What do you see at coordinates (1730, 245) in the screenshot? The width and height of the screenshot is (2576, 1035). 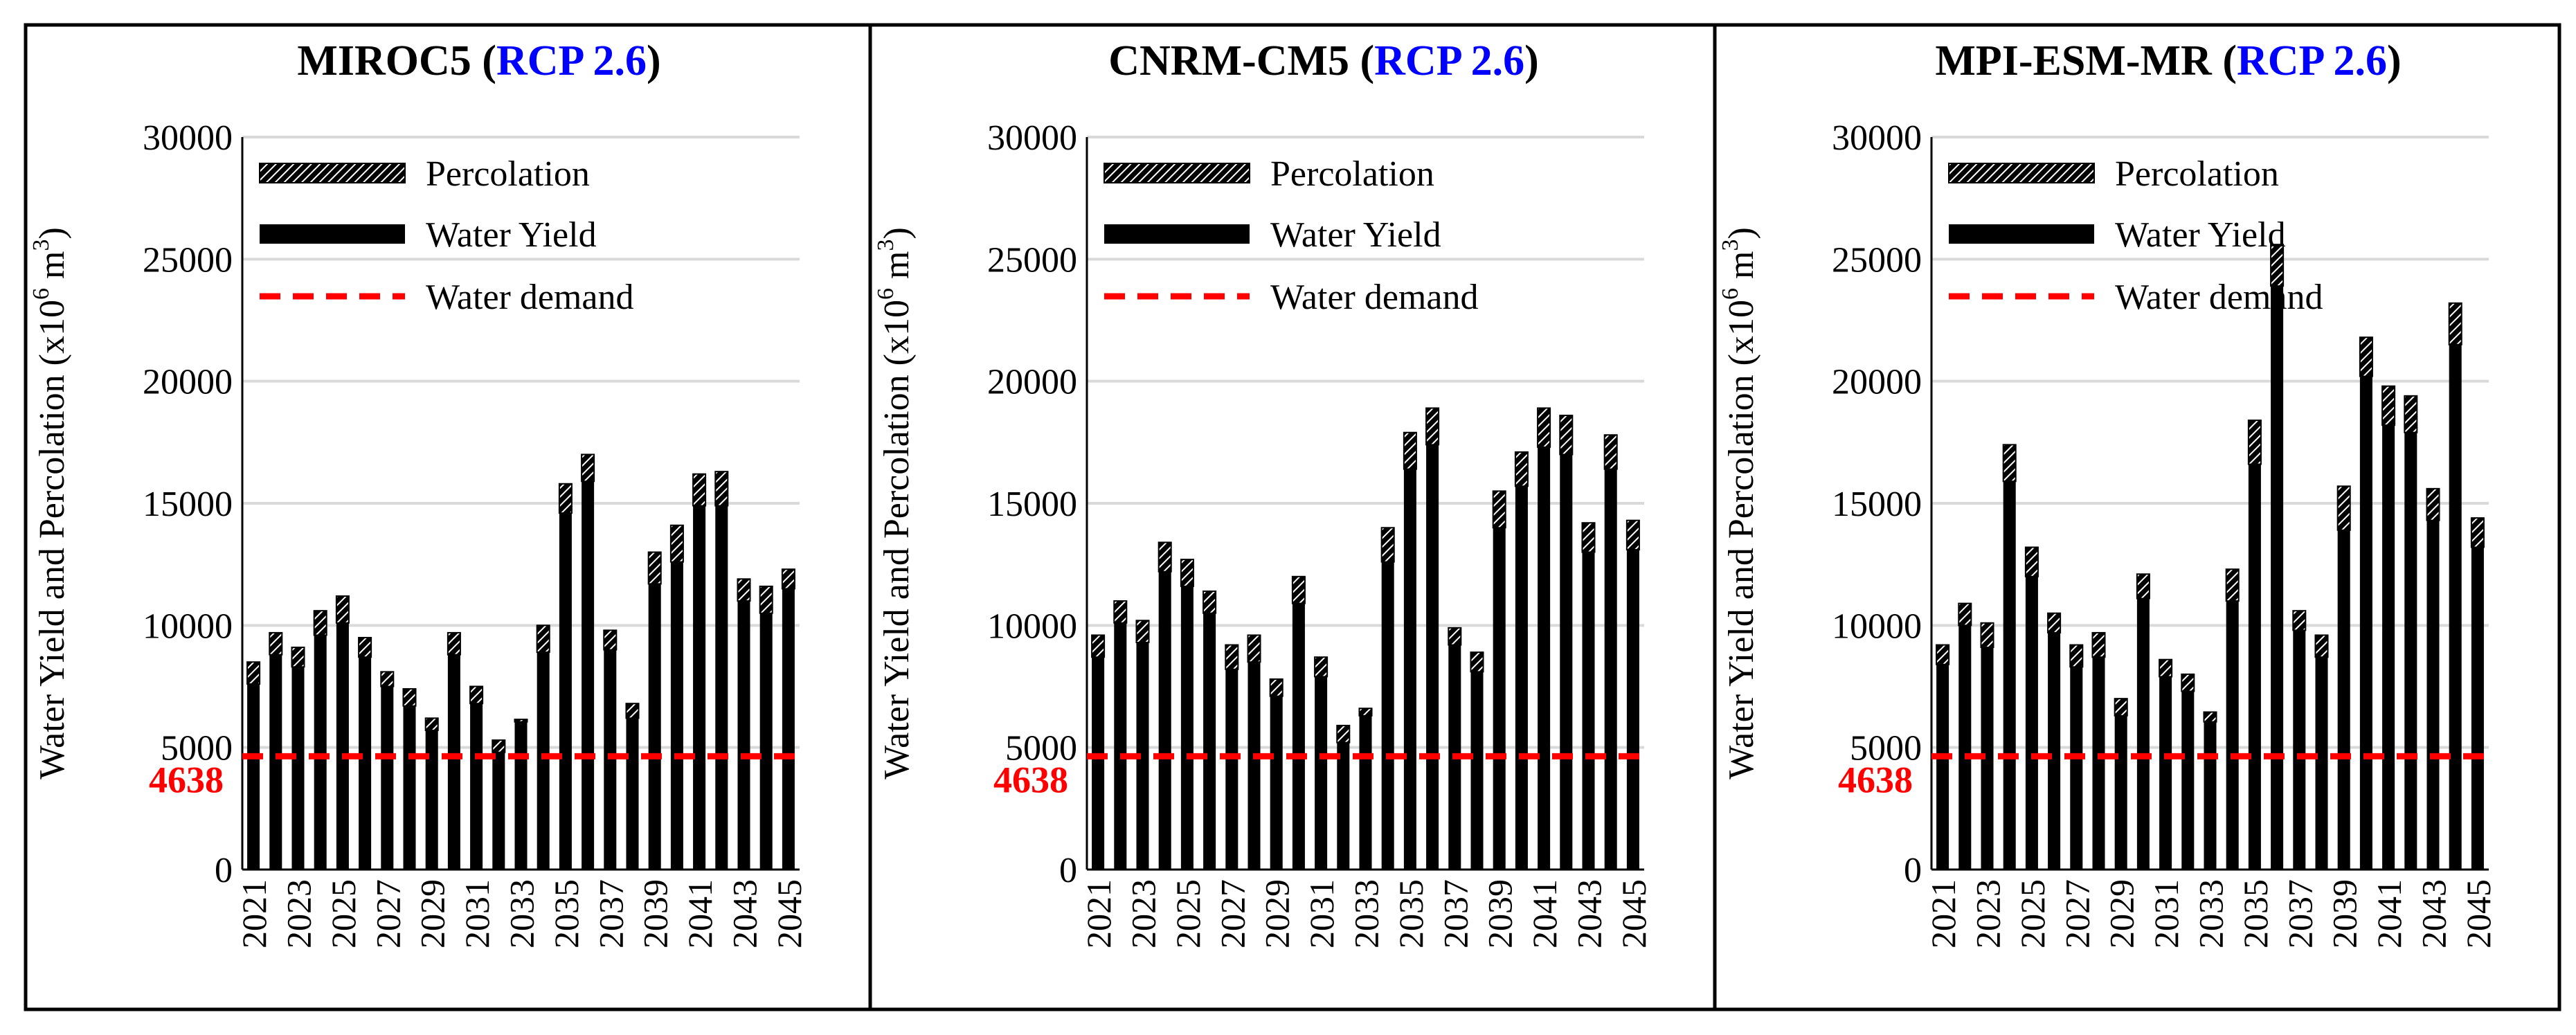 I see `y-axis-label-exp: 3` at bounding box center [1730, 245].